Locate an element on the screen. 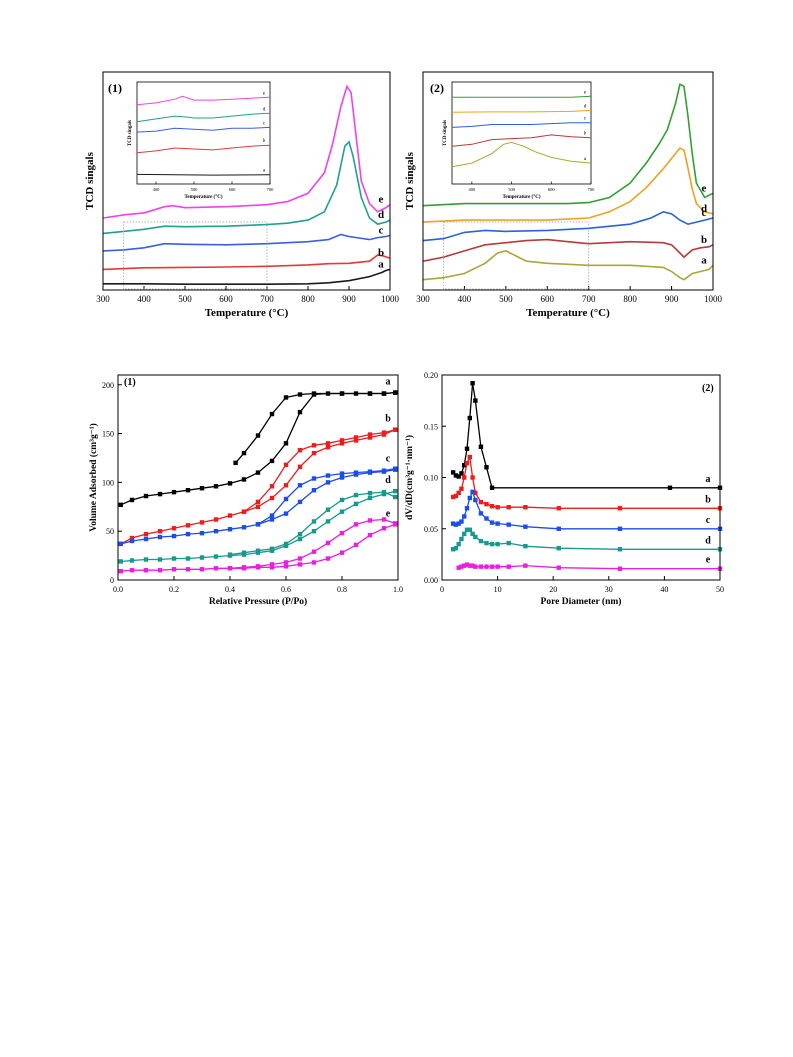  inset-x-tick-label: 400 is located at coordinates (157, 189).